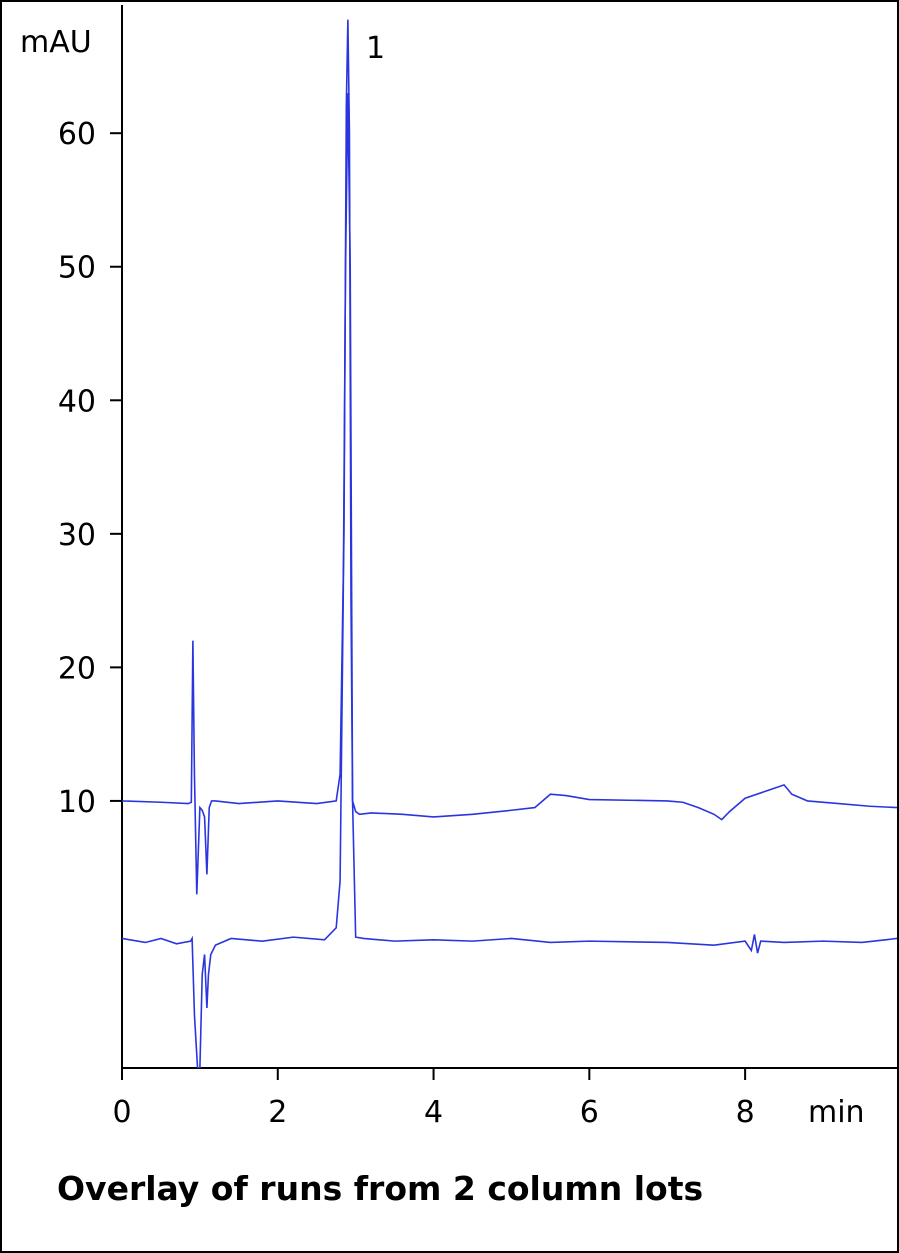  What do you see at coordinates (433, 1112) in the screenshot?
I see `x-tick-label: 4` at bounding box center [433, 1112].